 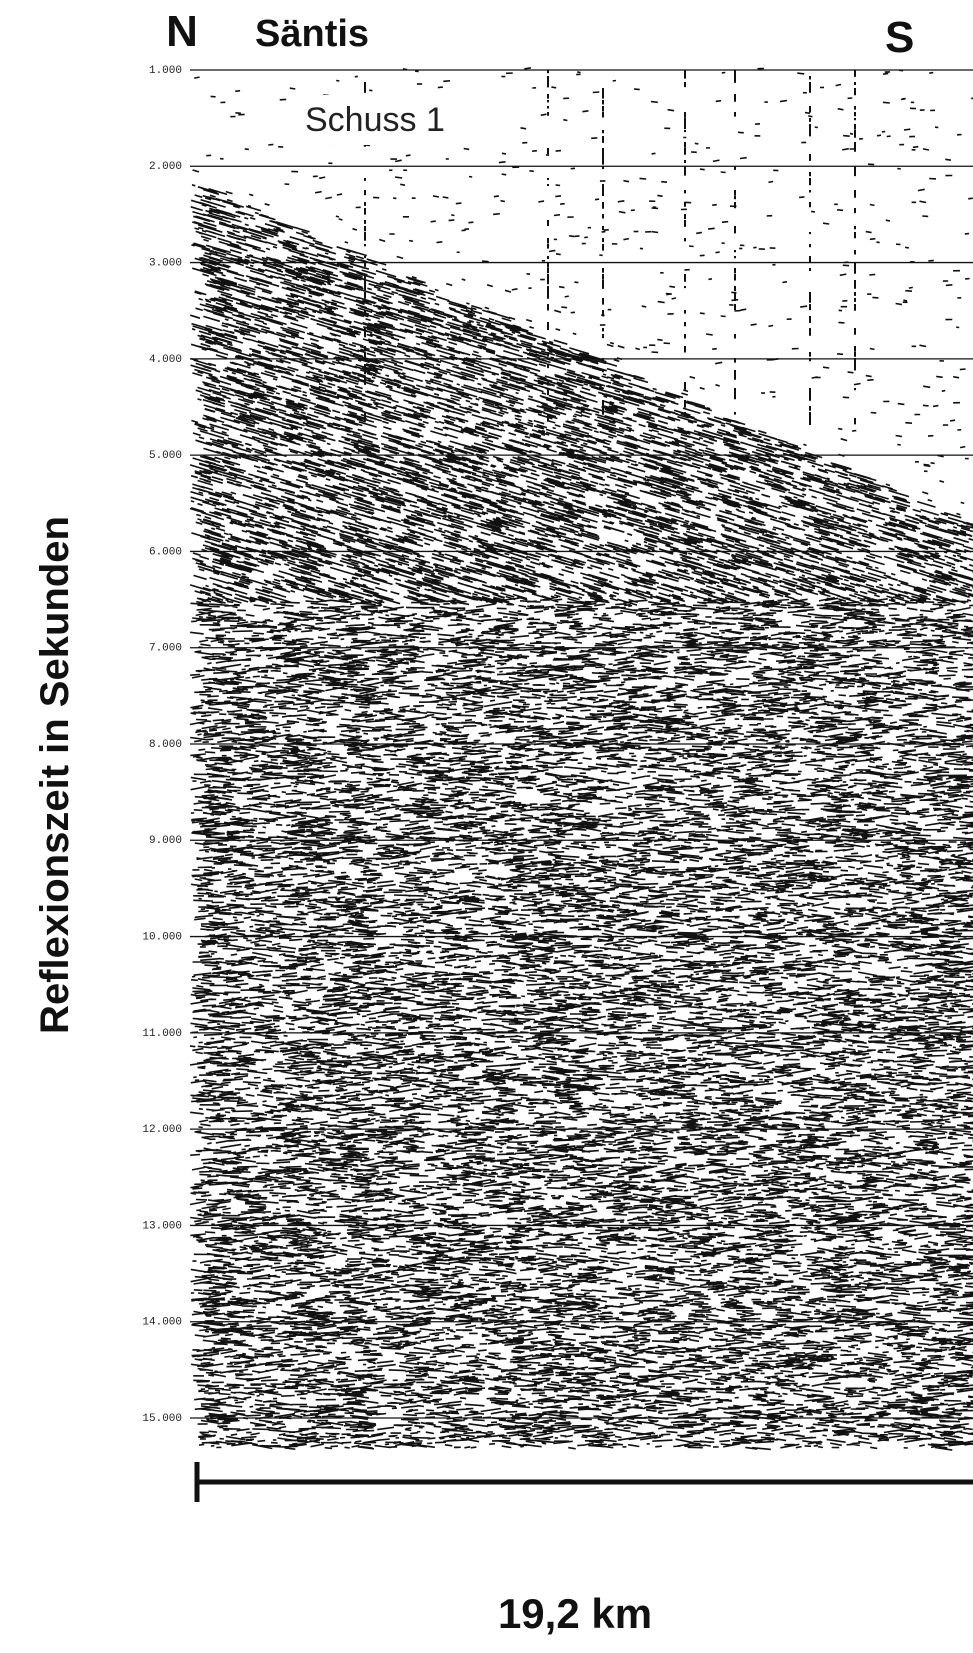 I want to click on tick-label: 14.000, so click(x=162, y=1323).